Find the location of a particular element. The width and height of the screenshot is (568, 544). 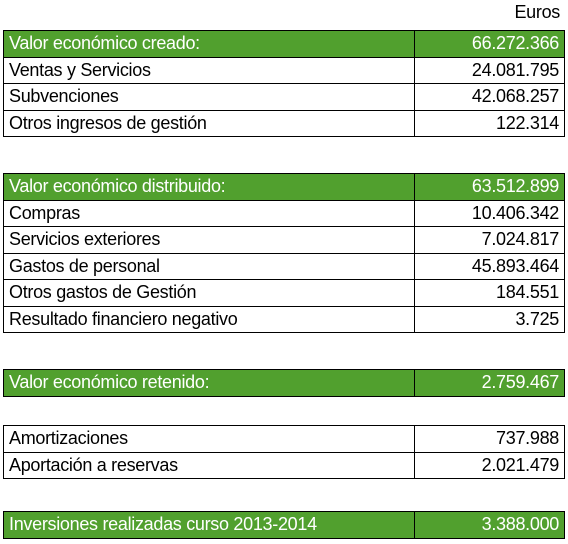

row: Compras 10.406.342 is located at coordinates (284, 213).